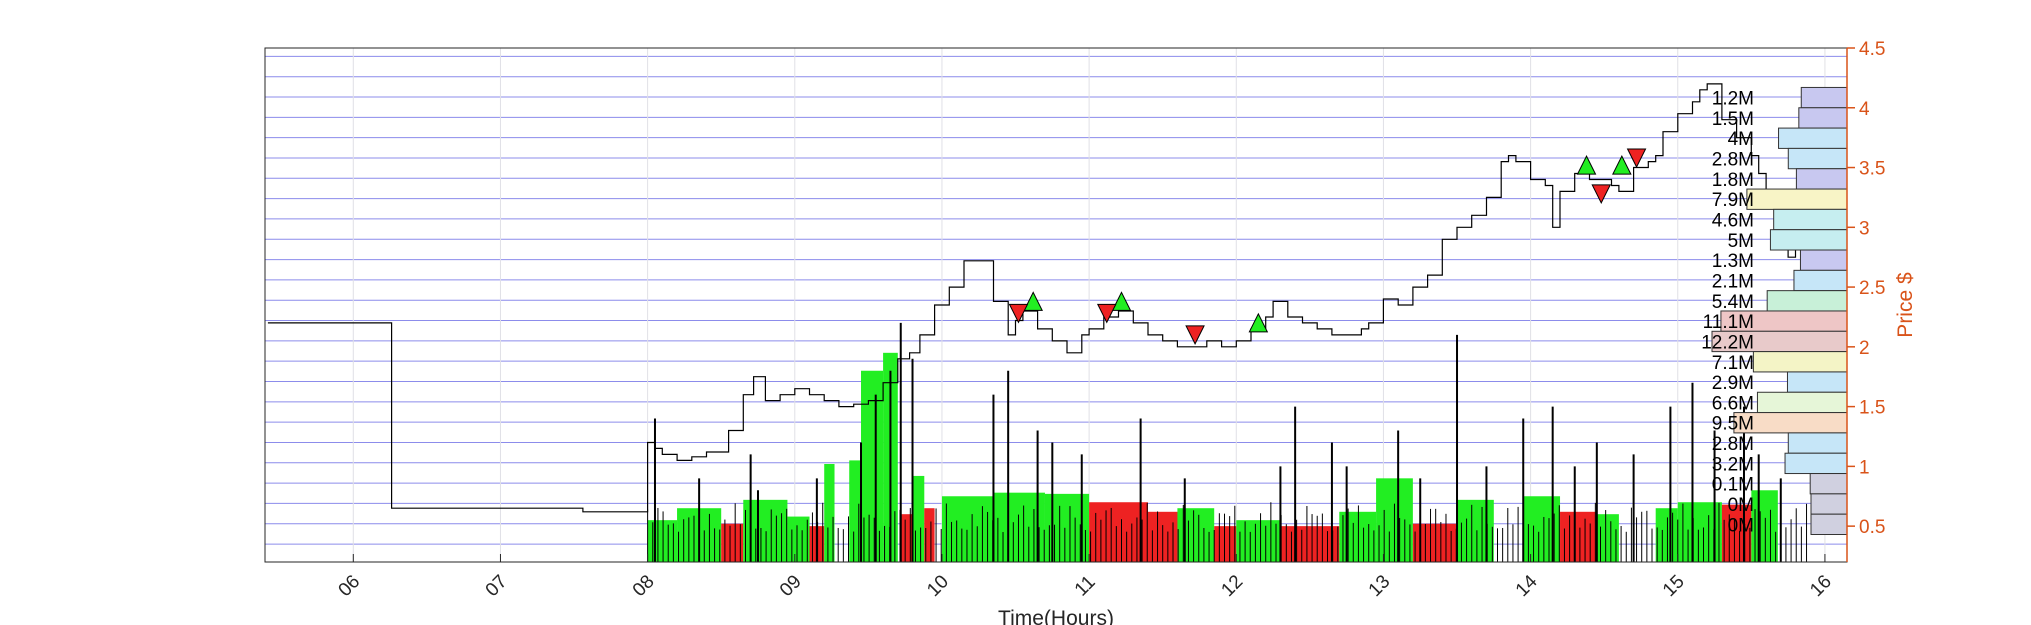  I want to click on y-tick-label: 2.5, so click(1872, 288).